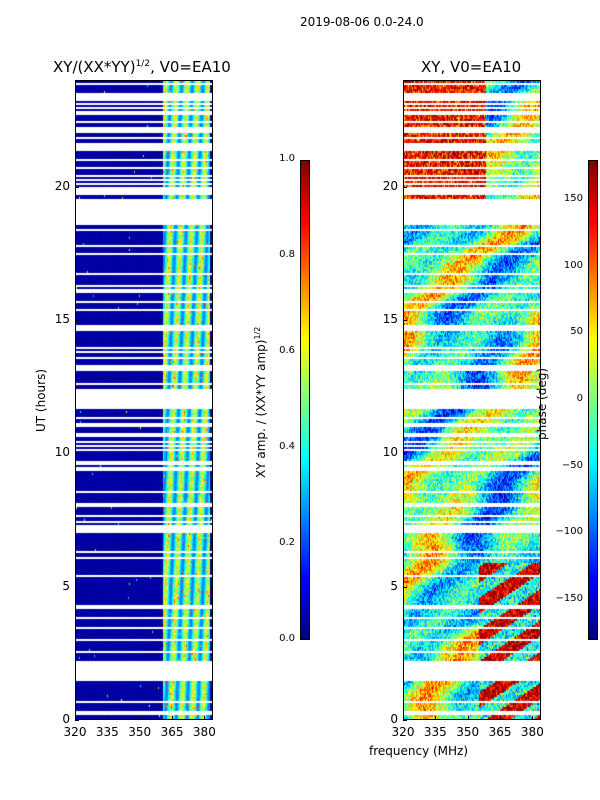  Describe the element at coordinates (66, 719) in the screenshot. I see `amp-ytick-label: 0` at that location.